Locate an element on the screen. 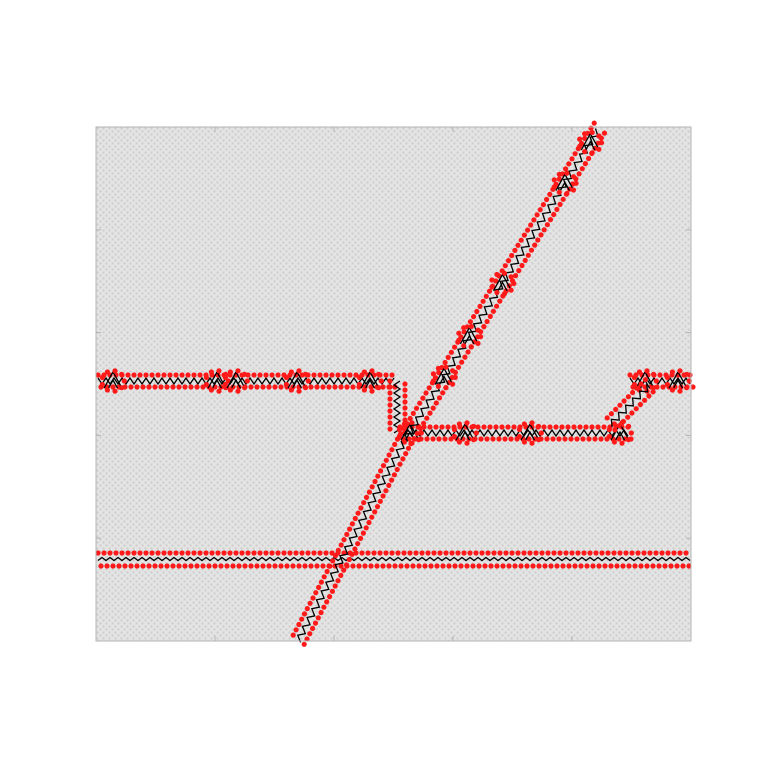 This screenshot has width=768, height=768. lower-diagonal-dislocation is located at coordinates (351, 541).